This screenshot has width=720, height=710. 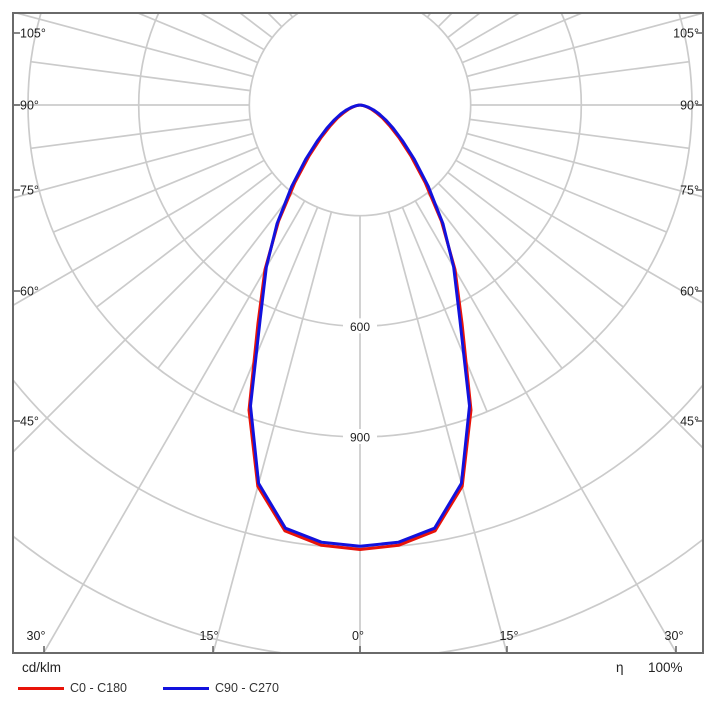 What do you see at coordinates (689, 292) in the screenshot?
I see `angle-label-right-60: 60°` at bounding box center [689, 292].